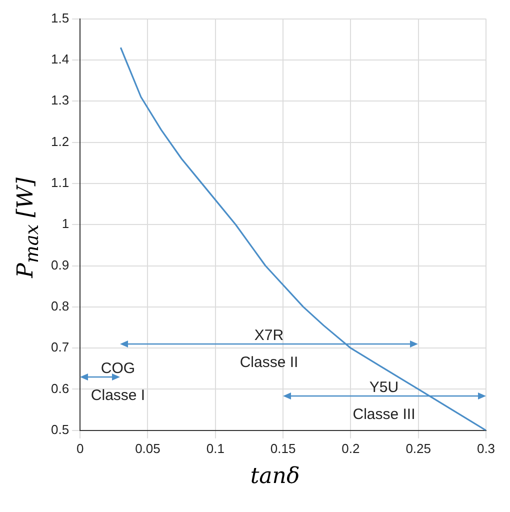 The image size is (510, 512). What do you see at coordinates (418, 448) in the screenshot?
I see `x-tick-label: 0.25` at bounding box center [418, 448].